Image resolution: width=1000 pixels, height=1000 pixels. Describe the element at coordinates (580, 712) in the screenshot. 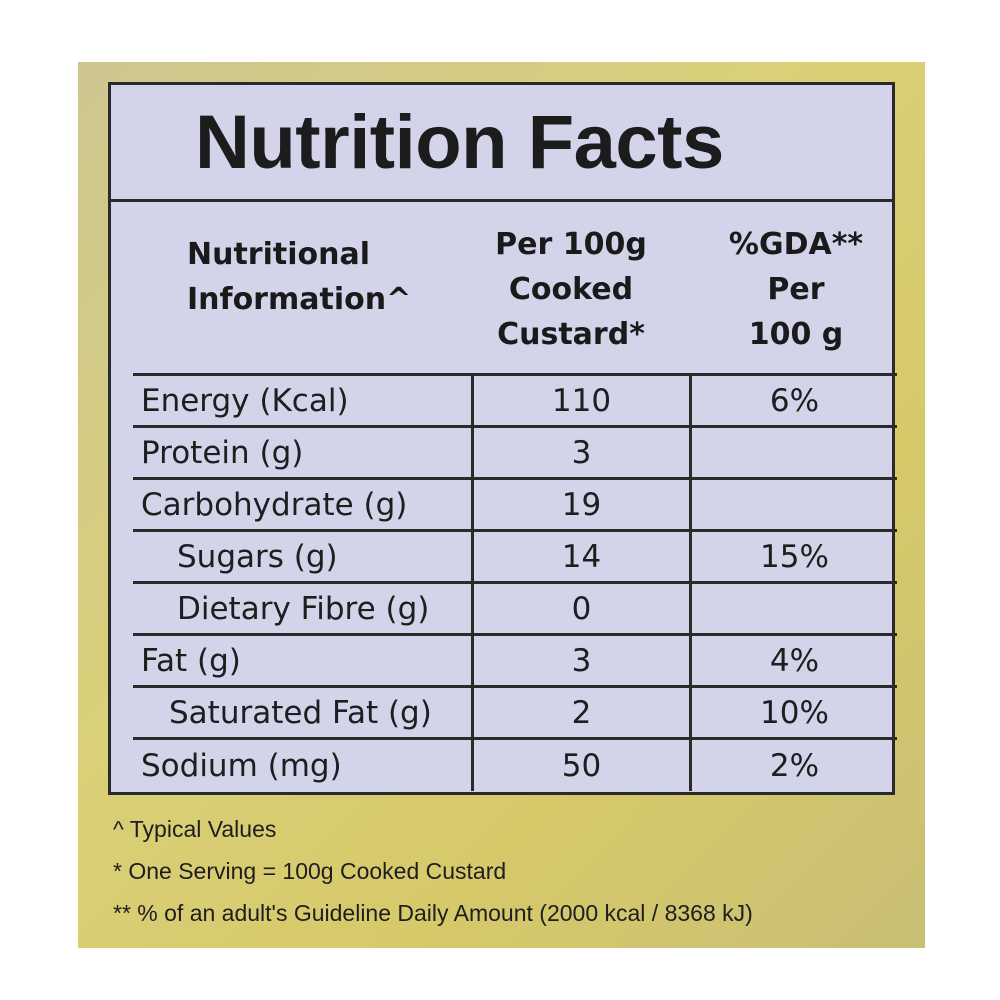

I see `per-100g-value: 2` at that location.